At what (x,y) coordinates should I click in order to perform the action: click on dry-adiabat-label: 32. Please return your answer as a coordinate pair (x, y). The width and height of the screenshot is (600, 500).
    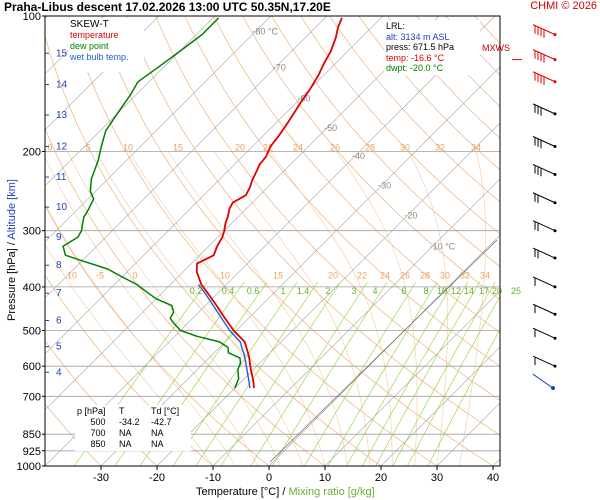
    Looking at the image, I should click on (440, 147).